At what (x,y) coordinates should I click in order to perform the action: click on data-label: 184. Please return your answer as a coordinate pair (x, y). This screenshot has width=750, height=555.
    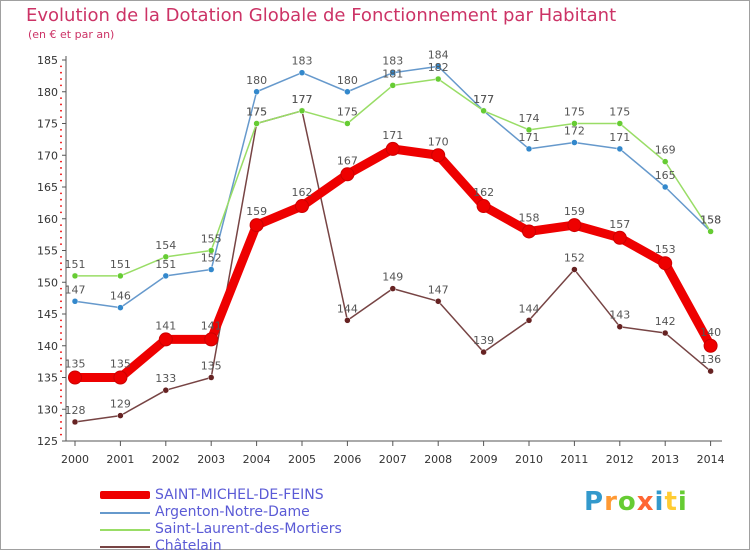
    Looking at the image, I should click on (438, 54).